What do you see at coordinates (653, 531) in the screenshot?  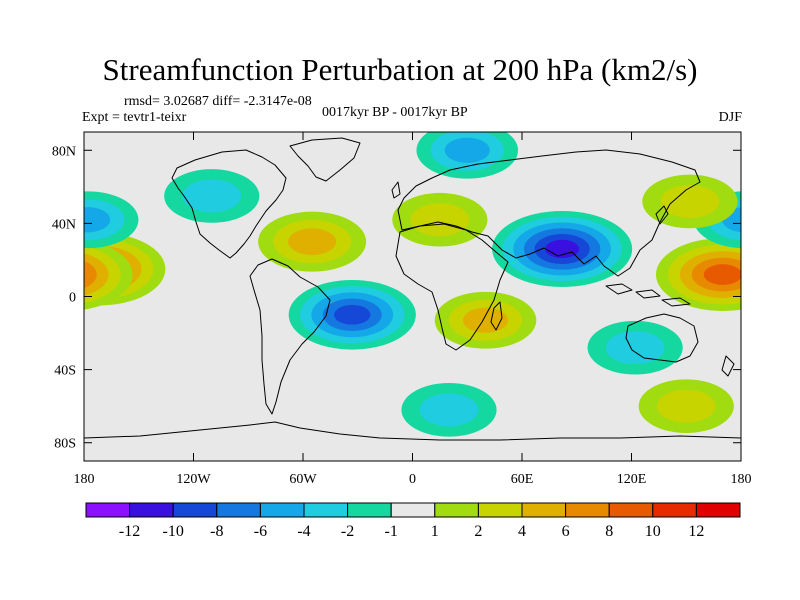 I see `colorbar-label: 10` at bounding box center [653, 531].